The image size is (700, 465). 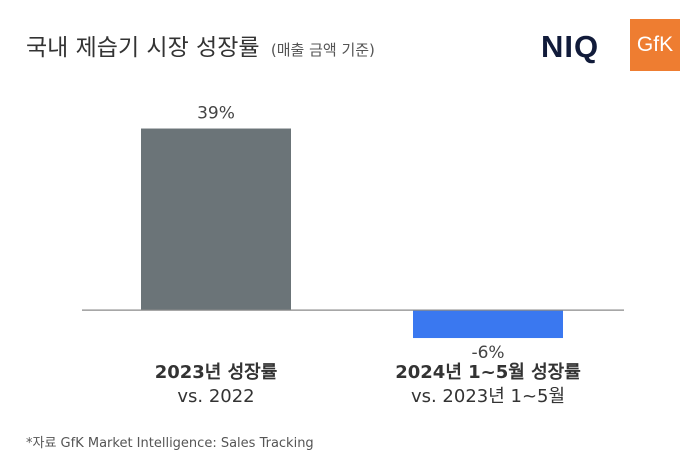 I want to click on category-label-1-subtitle: vs. 2022, so click(x=216, y=396).